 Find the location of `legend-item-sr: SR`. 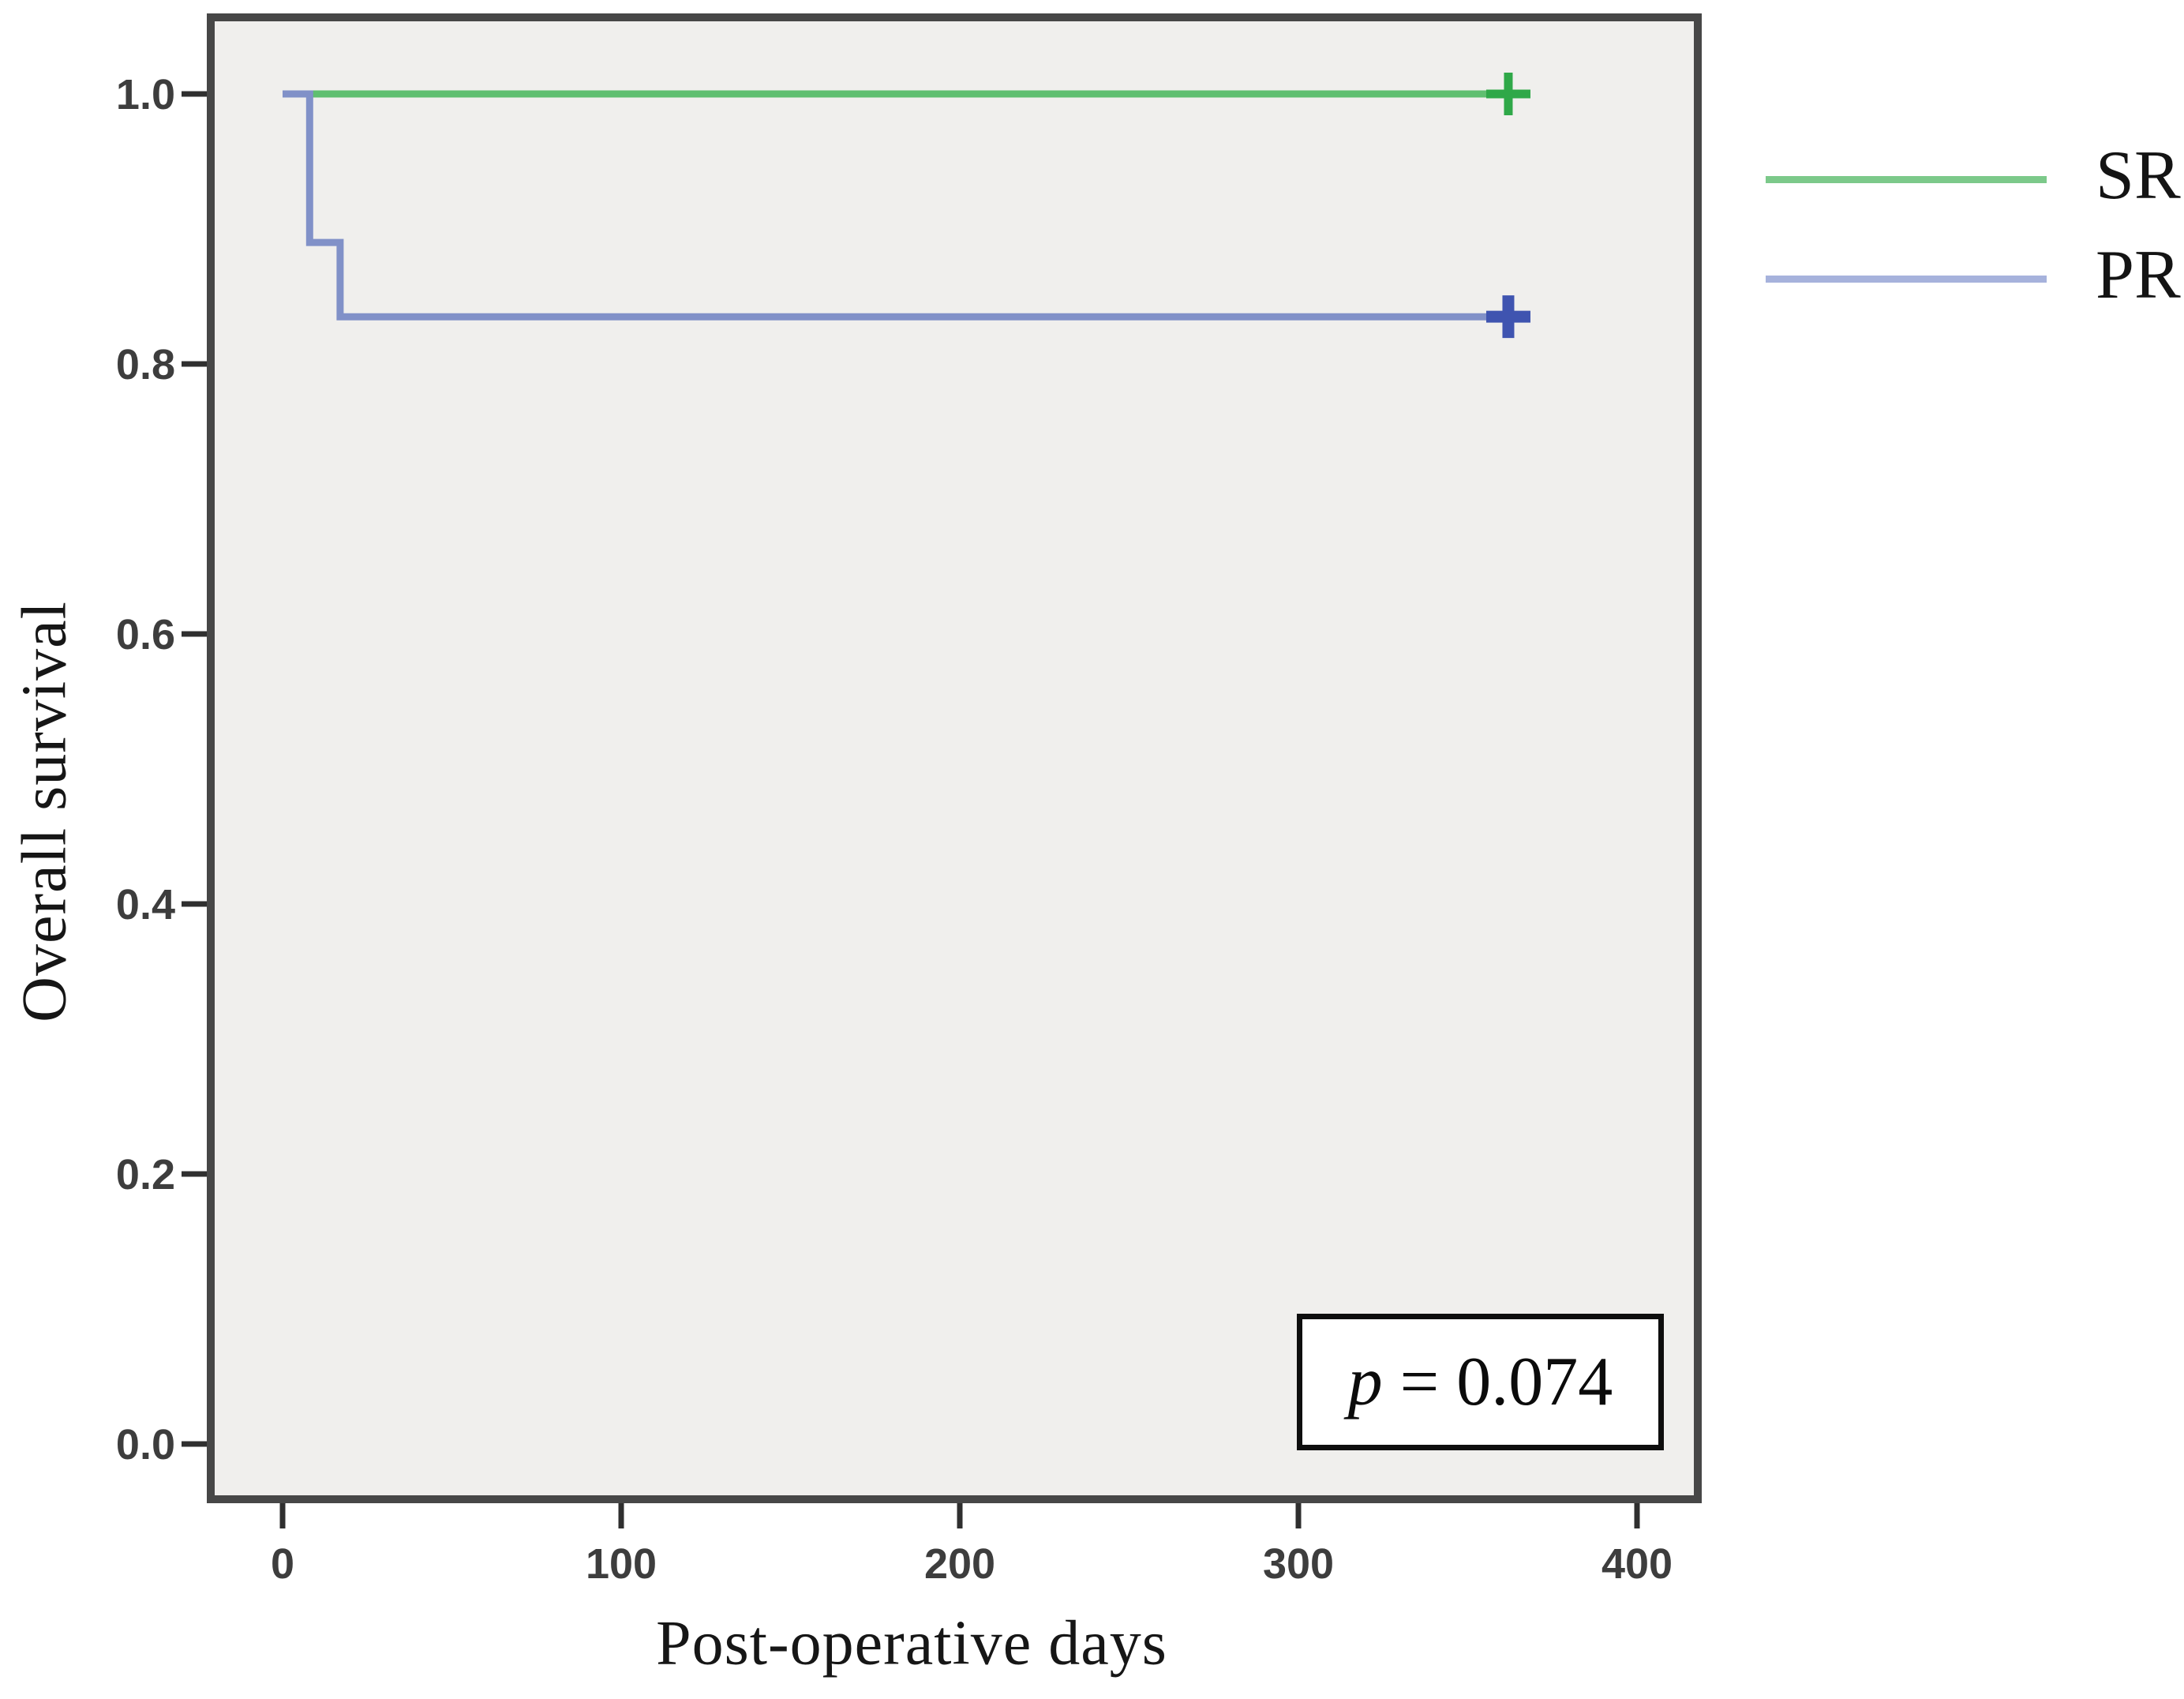

legend-item-sr: SR is located at coordinates (1973, 179).